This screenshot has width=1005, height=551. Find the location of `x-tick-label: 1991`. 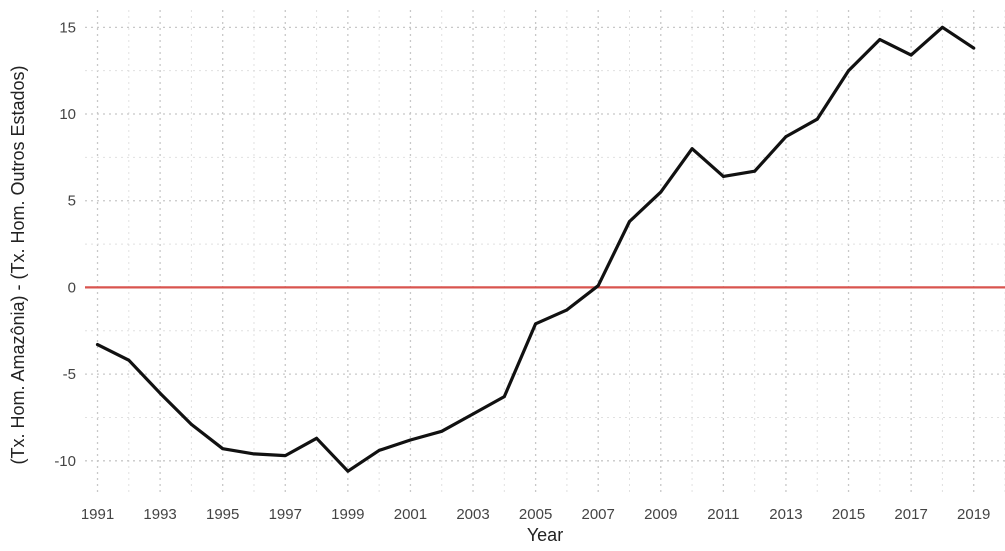

x-tick-label: 1991 is located at coordinates (97, 514).